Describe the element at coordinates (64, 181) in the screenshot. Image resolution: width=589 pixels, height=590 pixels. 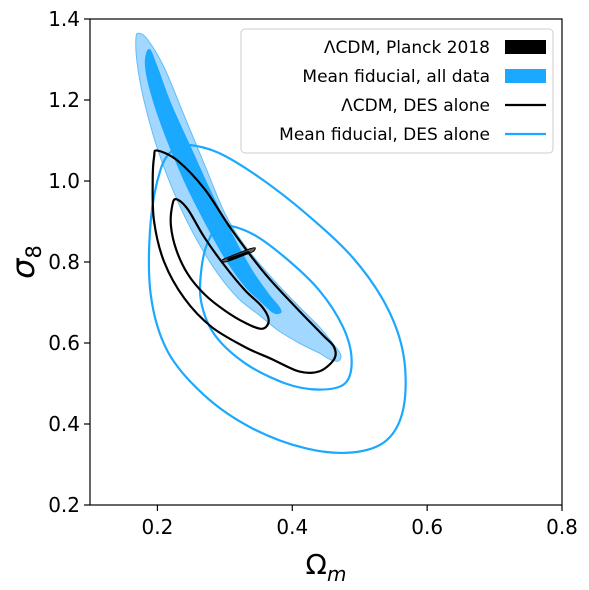
I see `y-tick-label: 1.0` at that location.